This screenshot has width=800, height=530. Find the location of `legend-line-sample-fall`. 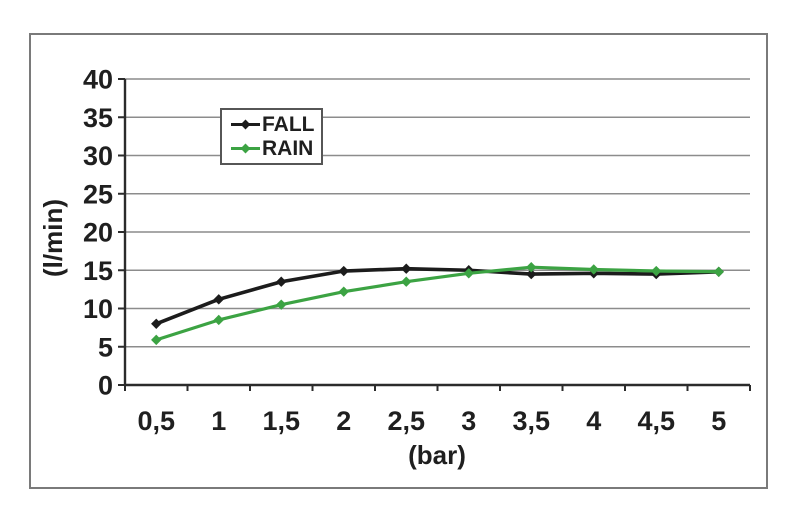

legend-line-sample-fall is located at coordinates (245, 124).